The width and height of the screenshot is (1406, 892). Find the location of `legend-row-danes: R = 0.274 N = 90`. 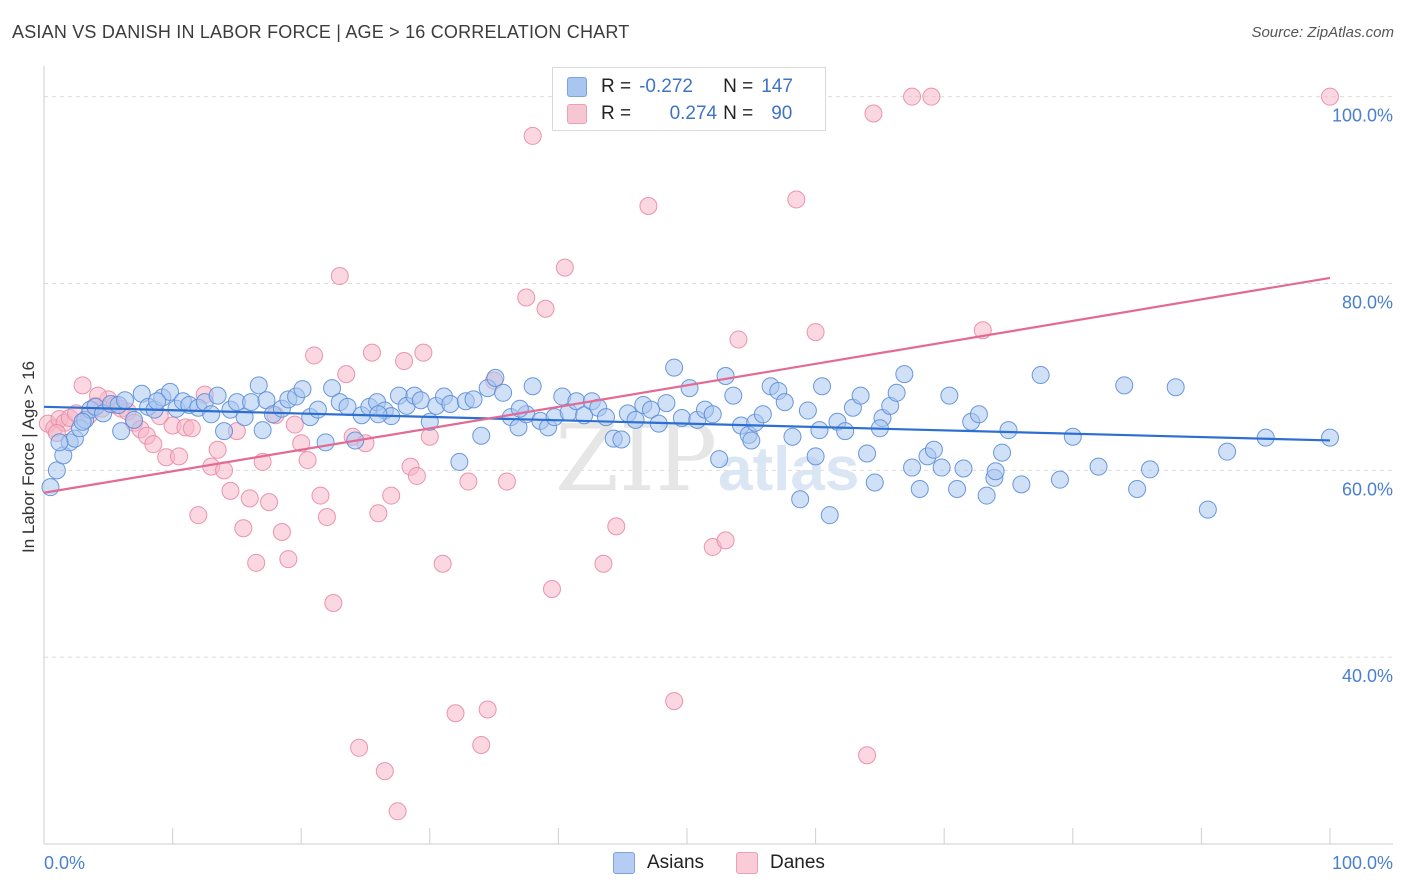

legend-row-danes: R = 0.274 N = 90 is located at coordinates (679, 114).